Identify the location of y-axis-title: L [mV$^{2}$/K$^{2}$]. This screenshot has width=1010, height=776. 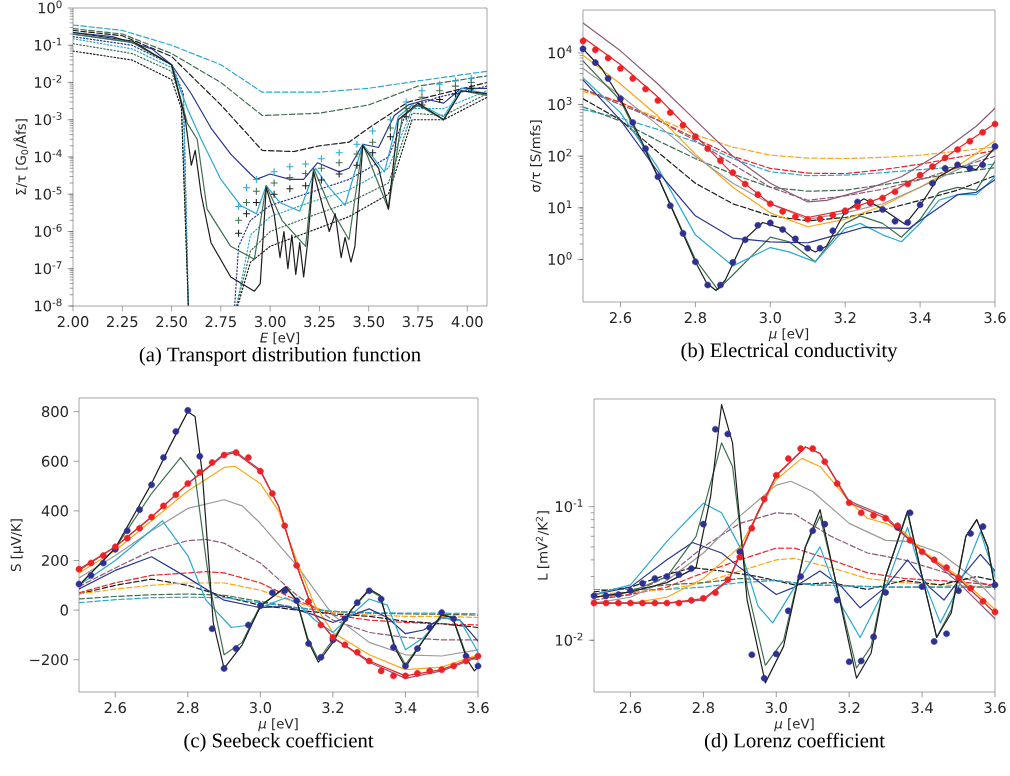
(542, 545).